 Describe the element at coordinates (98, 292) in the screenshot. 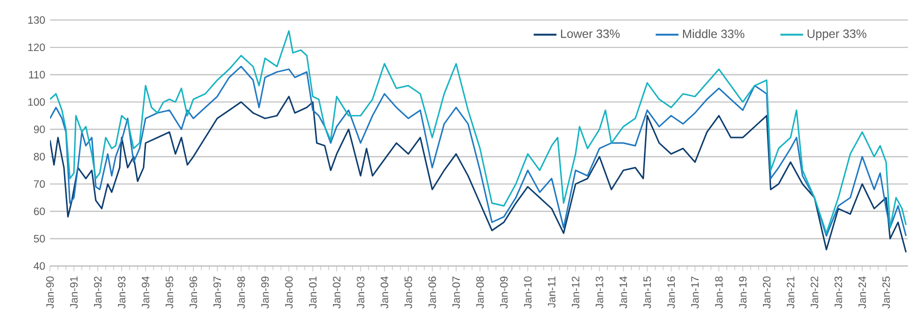

I see `x-tick-label: Jan-92` at that location.